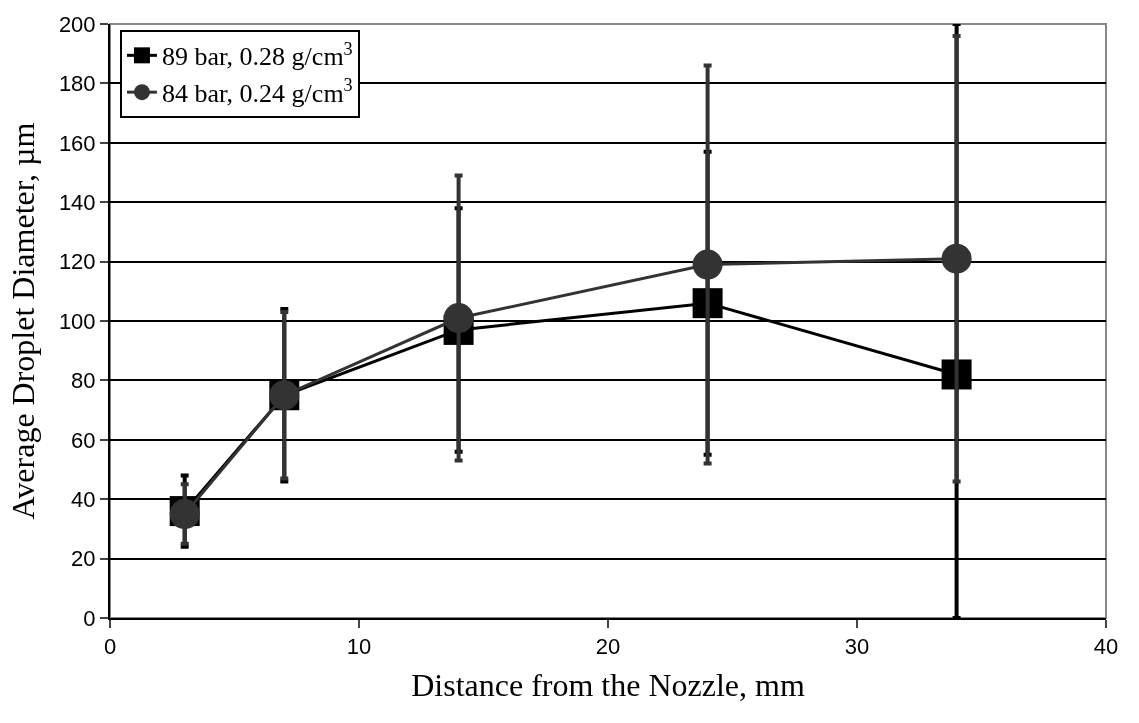 The height and width of the screenshot is (723, 1139). Describe the element at coordinates (89, 618) in the screenshot. I see `y-tick-label: 0` at that location.